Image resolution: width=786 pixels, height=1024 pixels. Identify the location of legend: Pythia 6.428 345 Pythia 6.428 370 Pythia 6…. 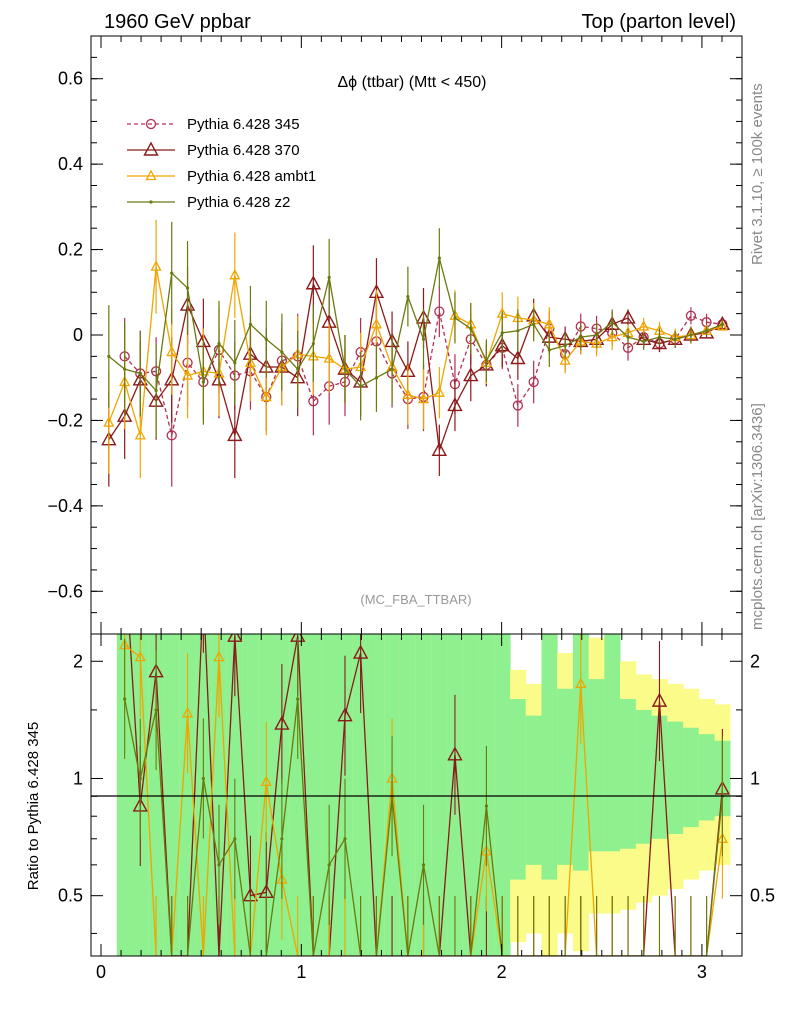
(221, 163).